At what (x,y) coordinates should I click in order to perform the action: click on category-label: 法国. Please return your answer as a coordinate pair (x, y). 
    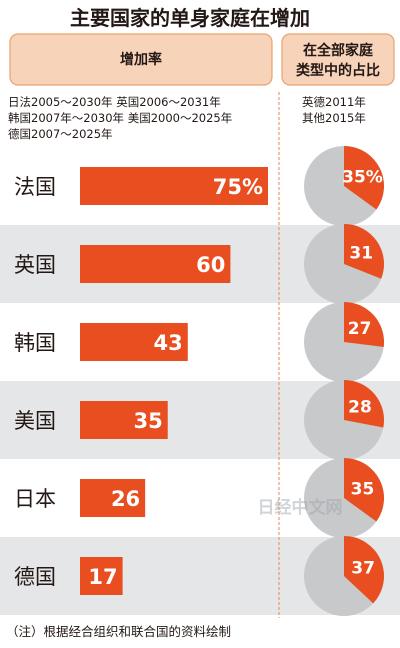
    Looking at the image, I should click on (35, 187).